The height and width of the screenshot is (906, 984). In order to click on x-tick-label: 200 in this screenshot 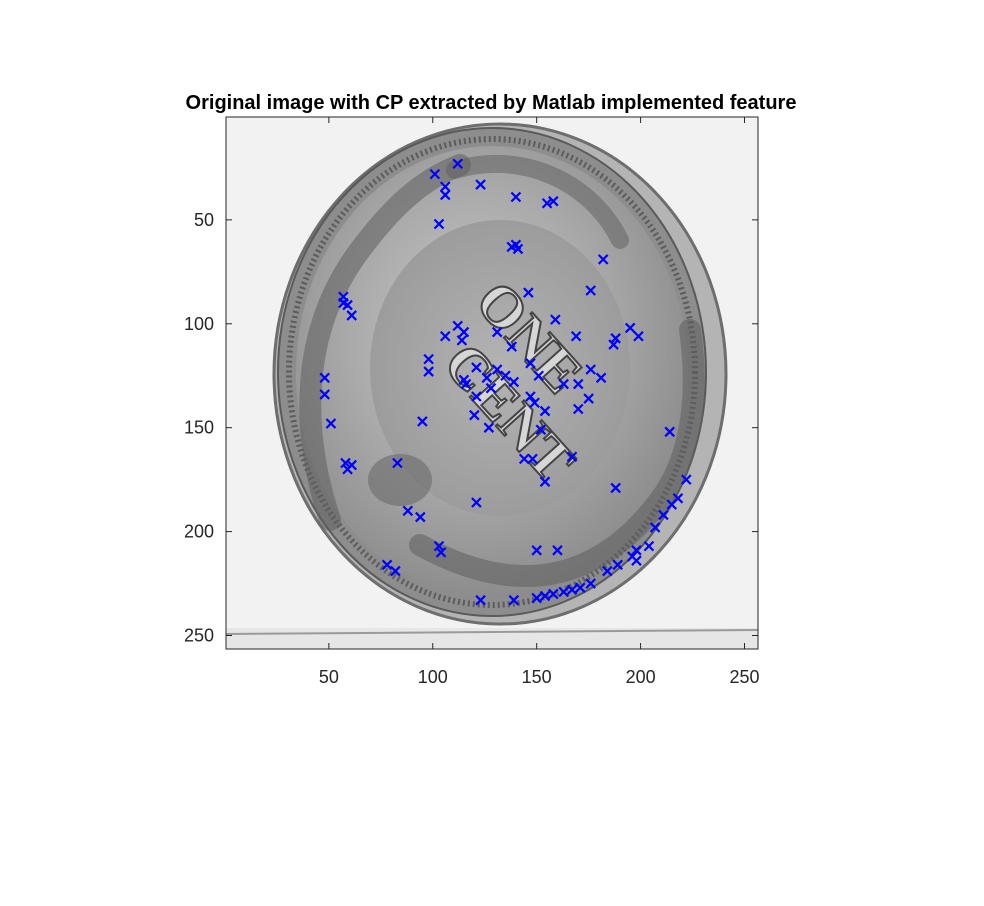, I will do `click(641, 677)`.